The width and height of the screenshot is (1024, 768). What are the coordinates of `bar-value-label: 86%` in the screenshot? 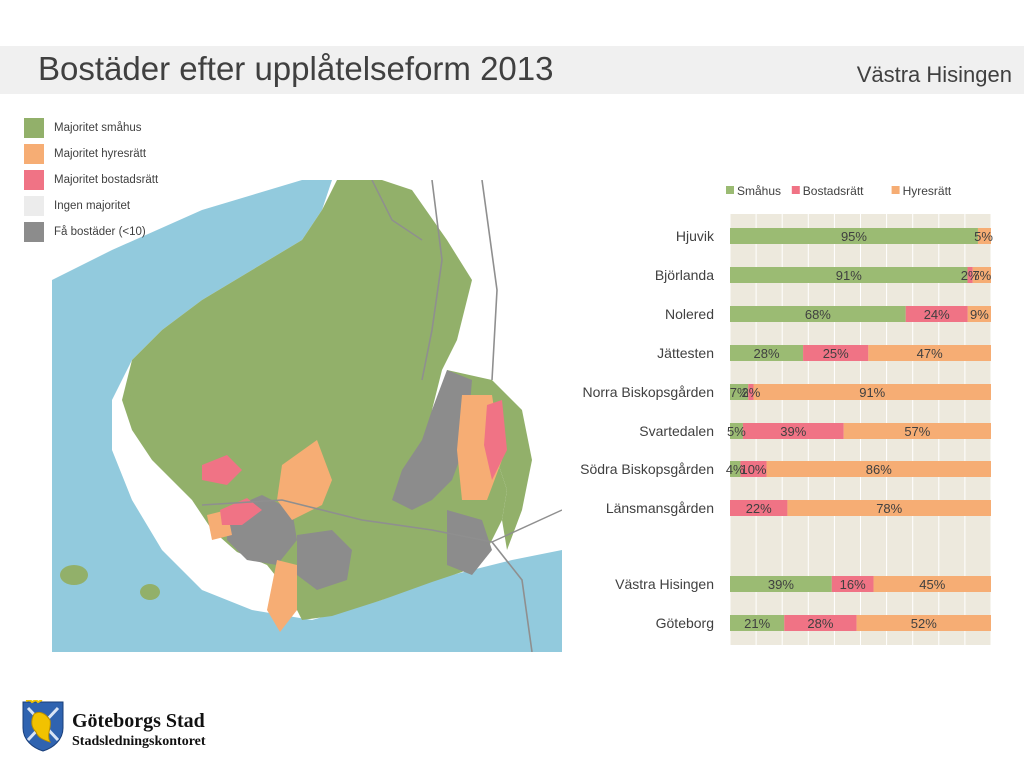 It's located at (879, 469).